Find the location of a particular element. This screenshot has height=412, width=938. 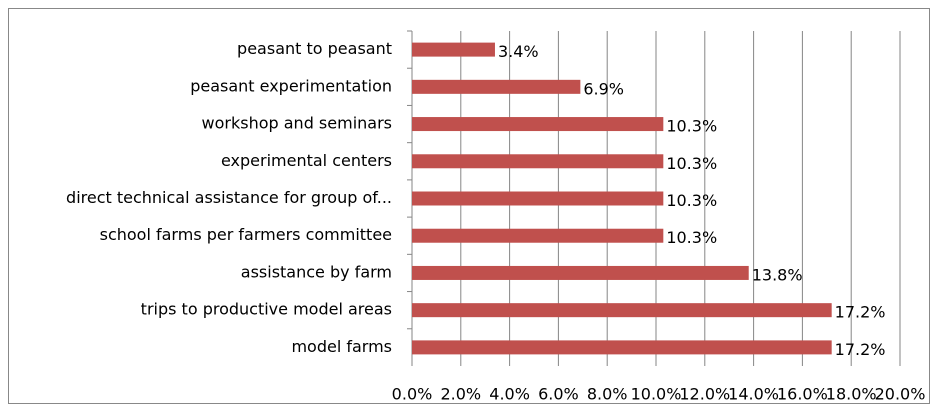

y-tick-label: school farms per farmers committee is located at coordinates (246, 234).